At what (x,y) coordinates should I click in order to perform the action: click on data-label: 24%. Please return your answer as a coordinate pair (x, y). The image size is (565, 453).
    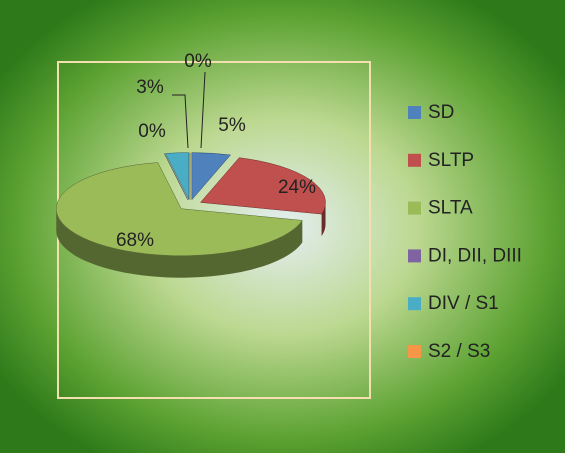
    Looking at the image, I should click on (297, 187).